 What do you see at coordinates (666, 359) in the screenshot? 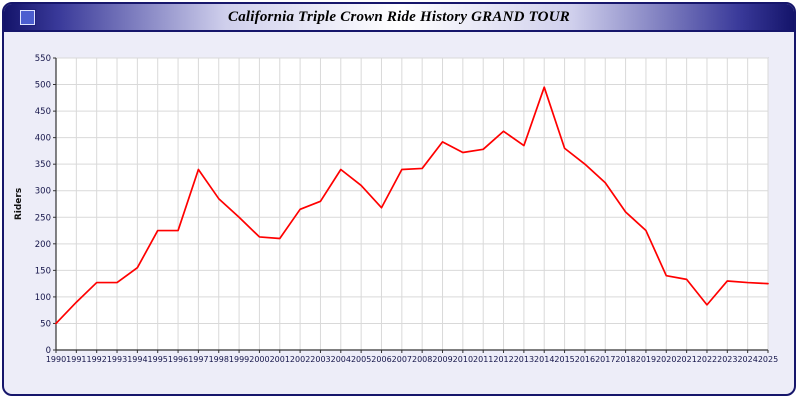
I see `x-tick-label: 2020` at bounding box center [666, 359].